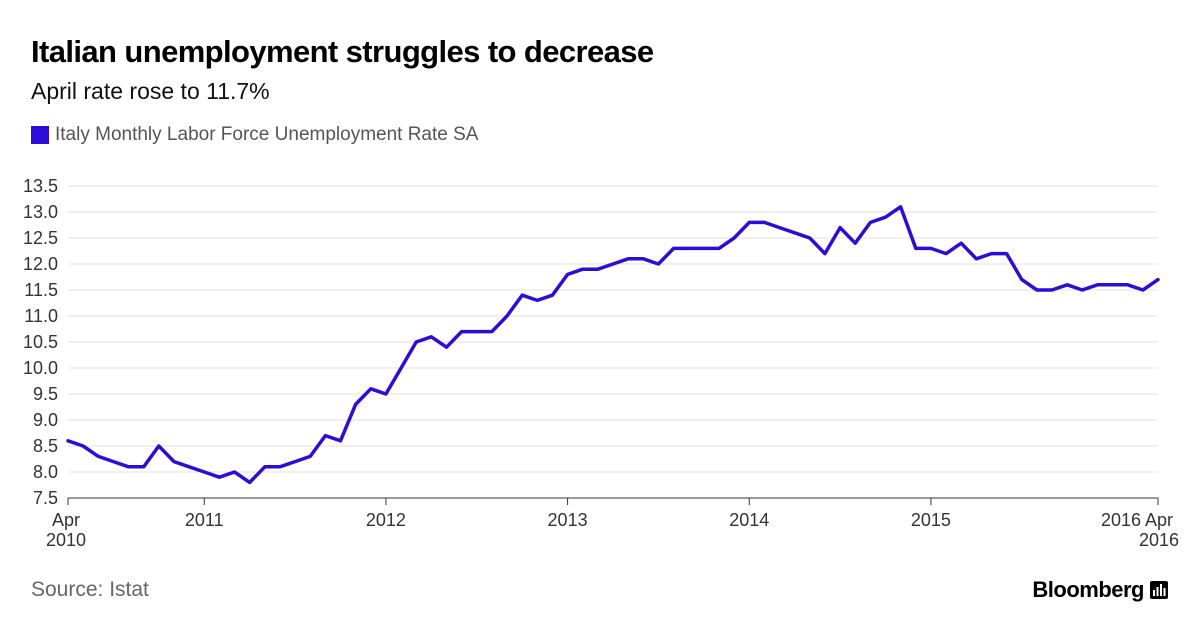  I want to click on x-tick-label: Apr, so click(66, 520).